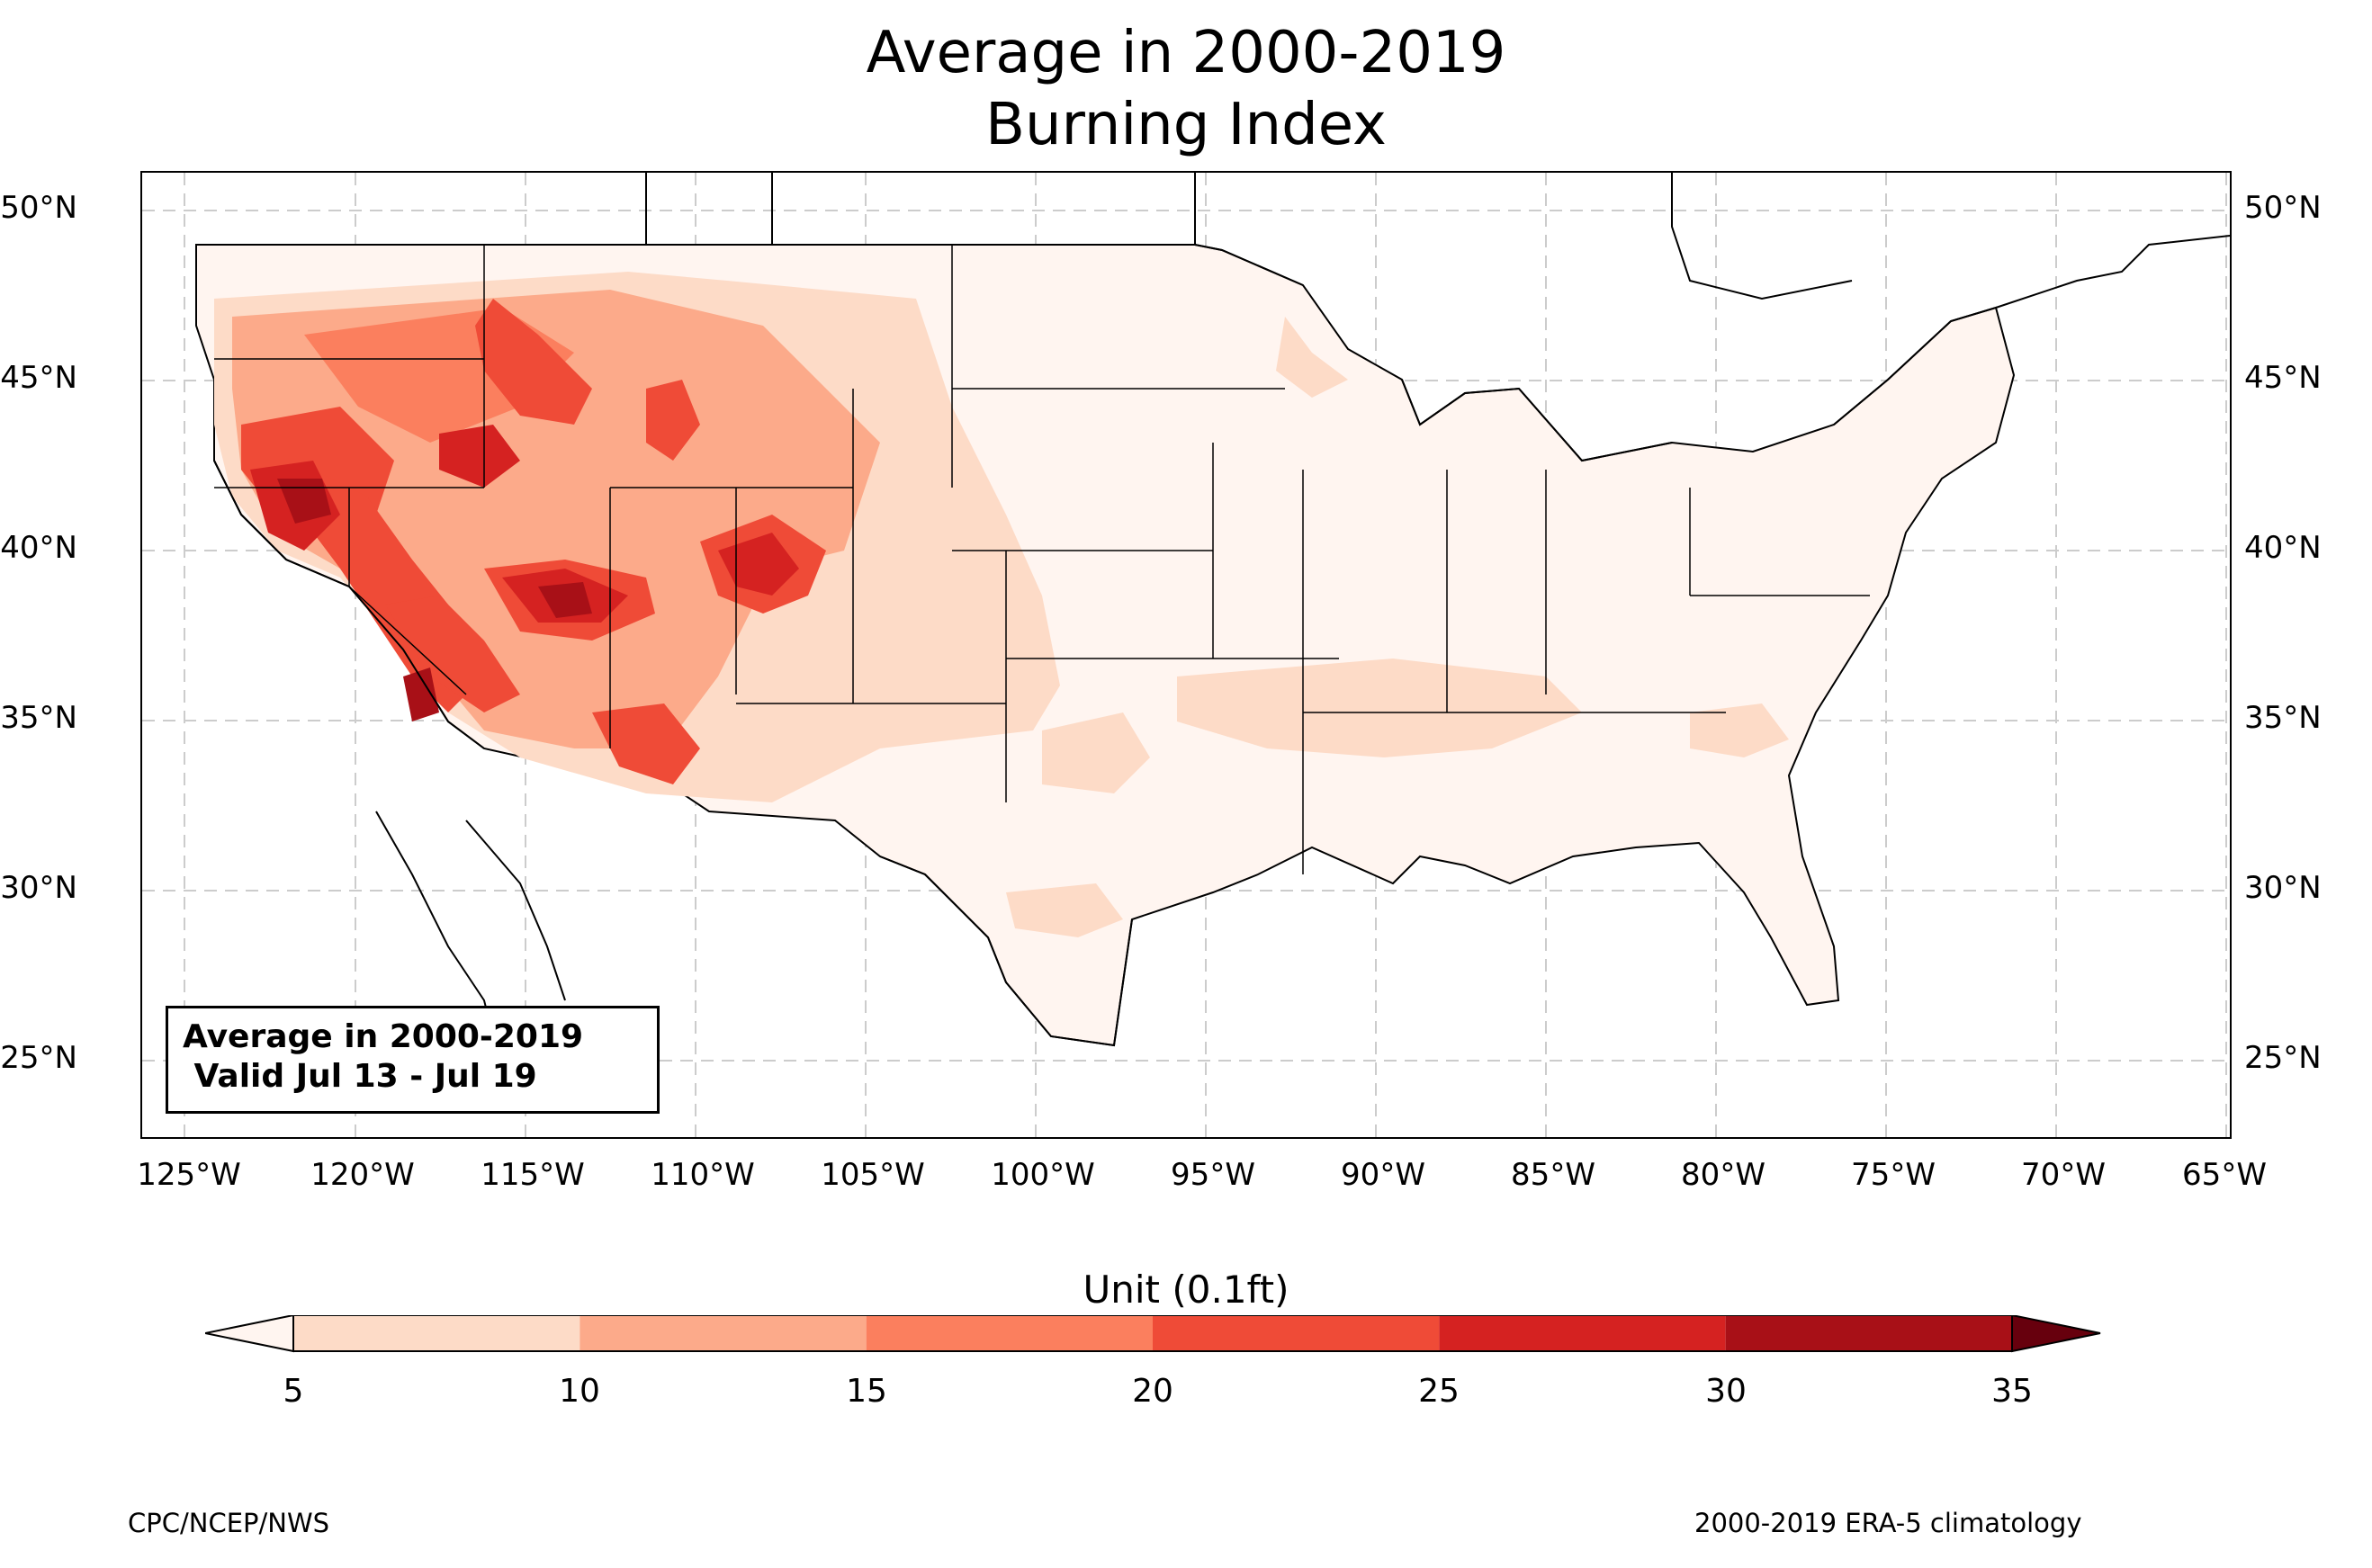 This screenshot has height=1568, width=2372. What do you see at coordinates (2283, 888) in the screenshot?
I see `lat-tick-right: 30°N` at bounding box center [2283, 888].